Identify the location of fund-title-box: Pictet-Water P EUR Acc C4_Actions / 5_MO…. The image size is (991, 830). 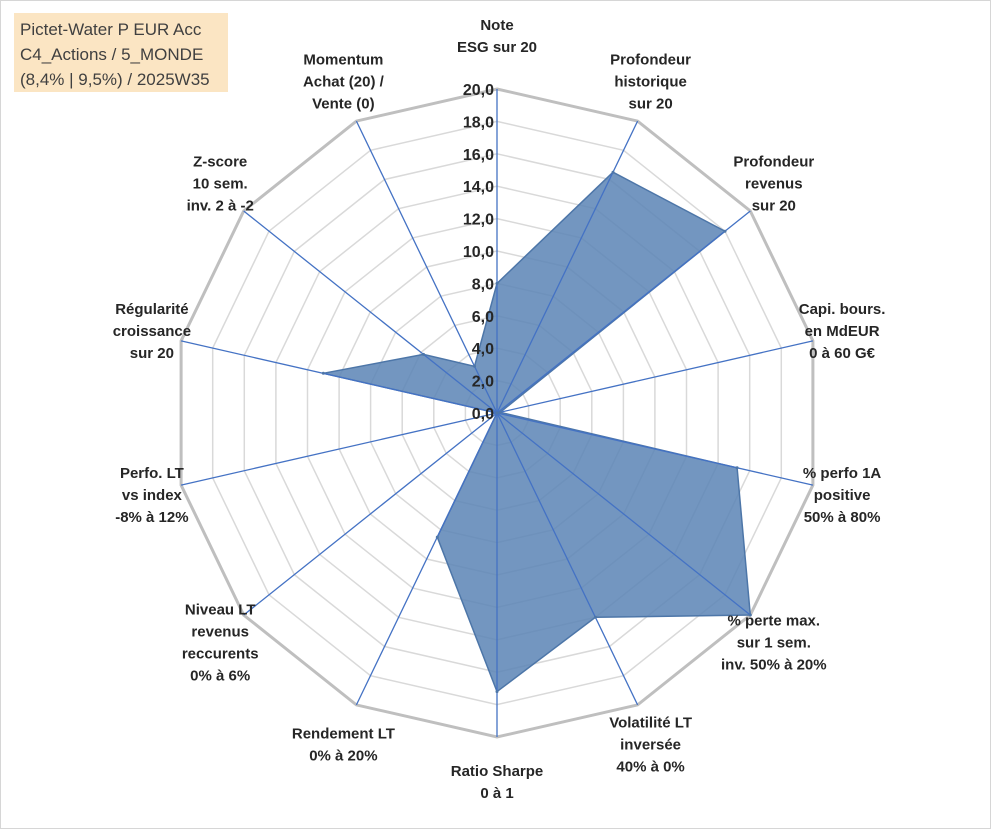
(121, 52).